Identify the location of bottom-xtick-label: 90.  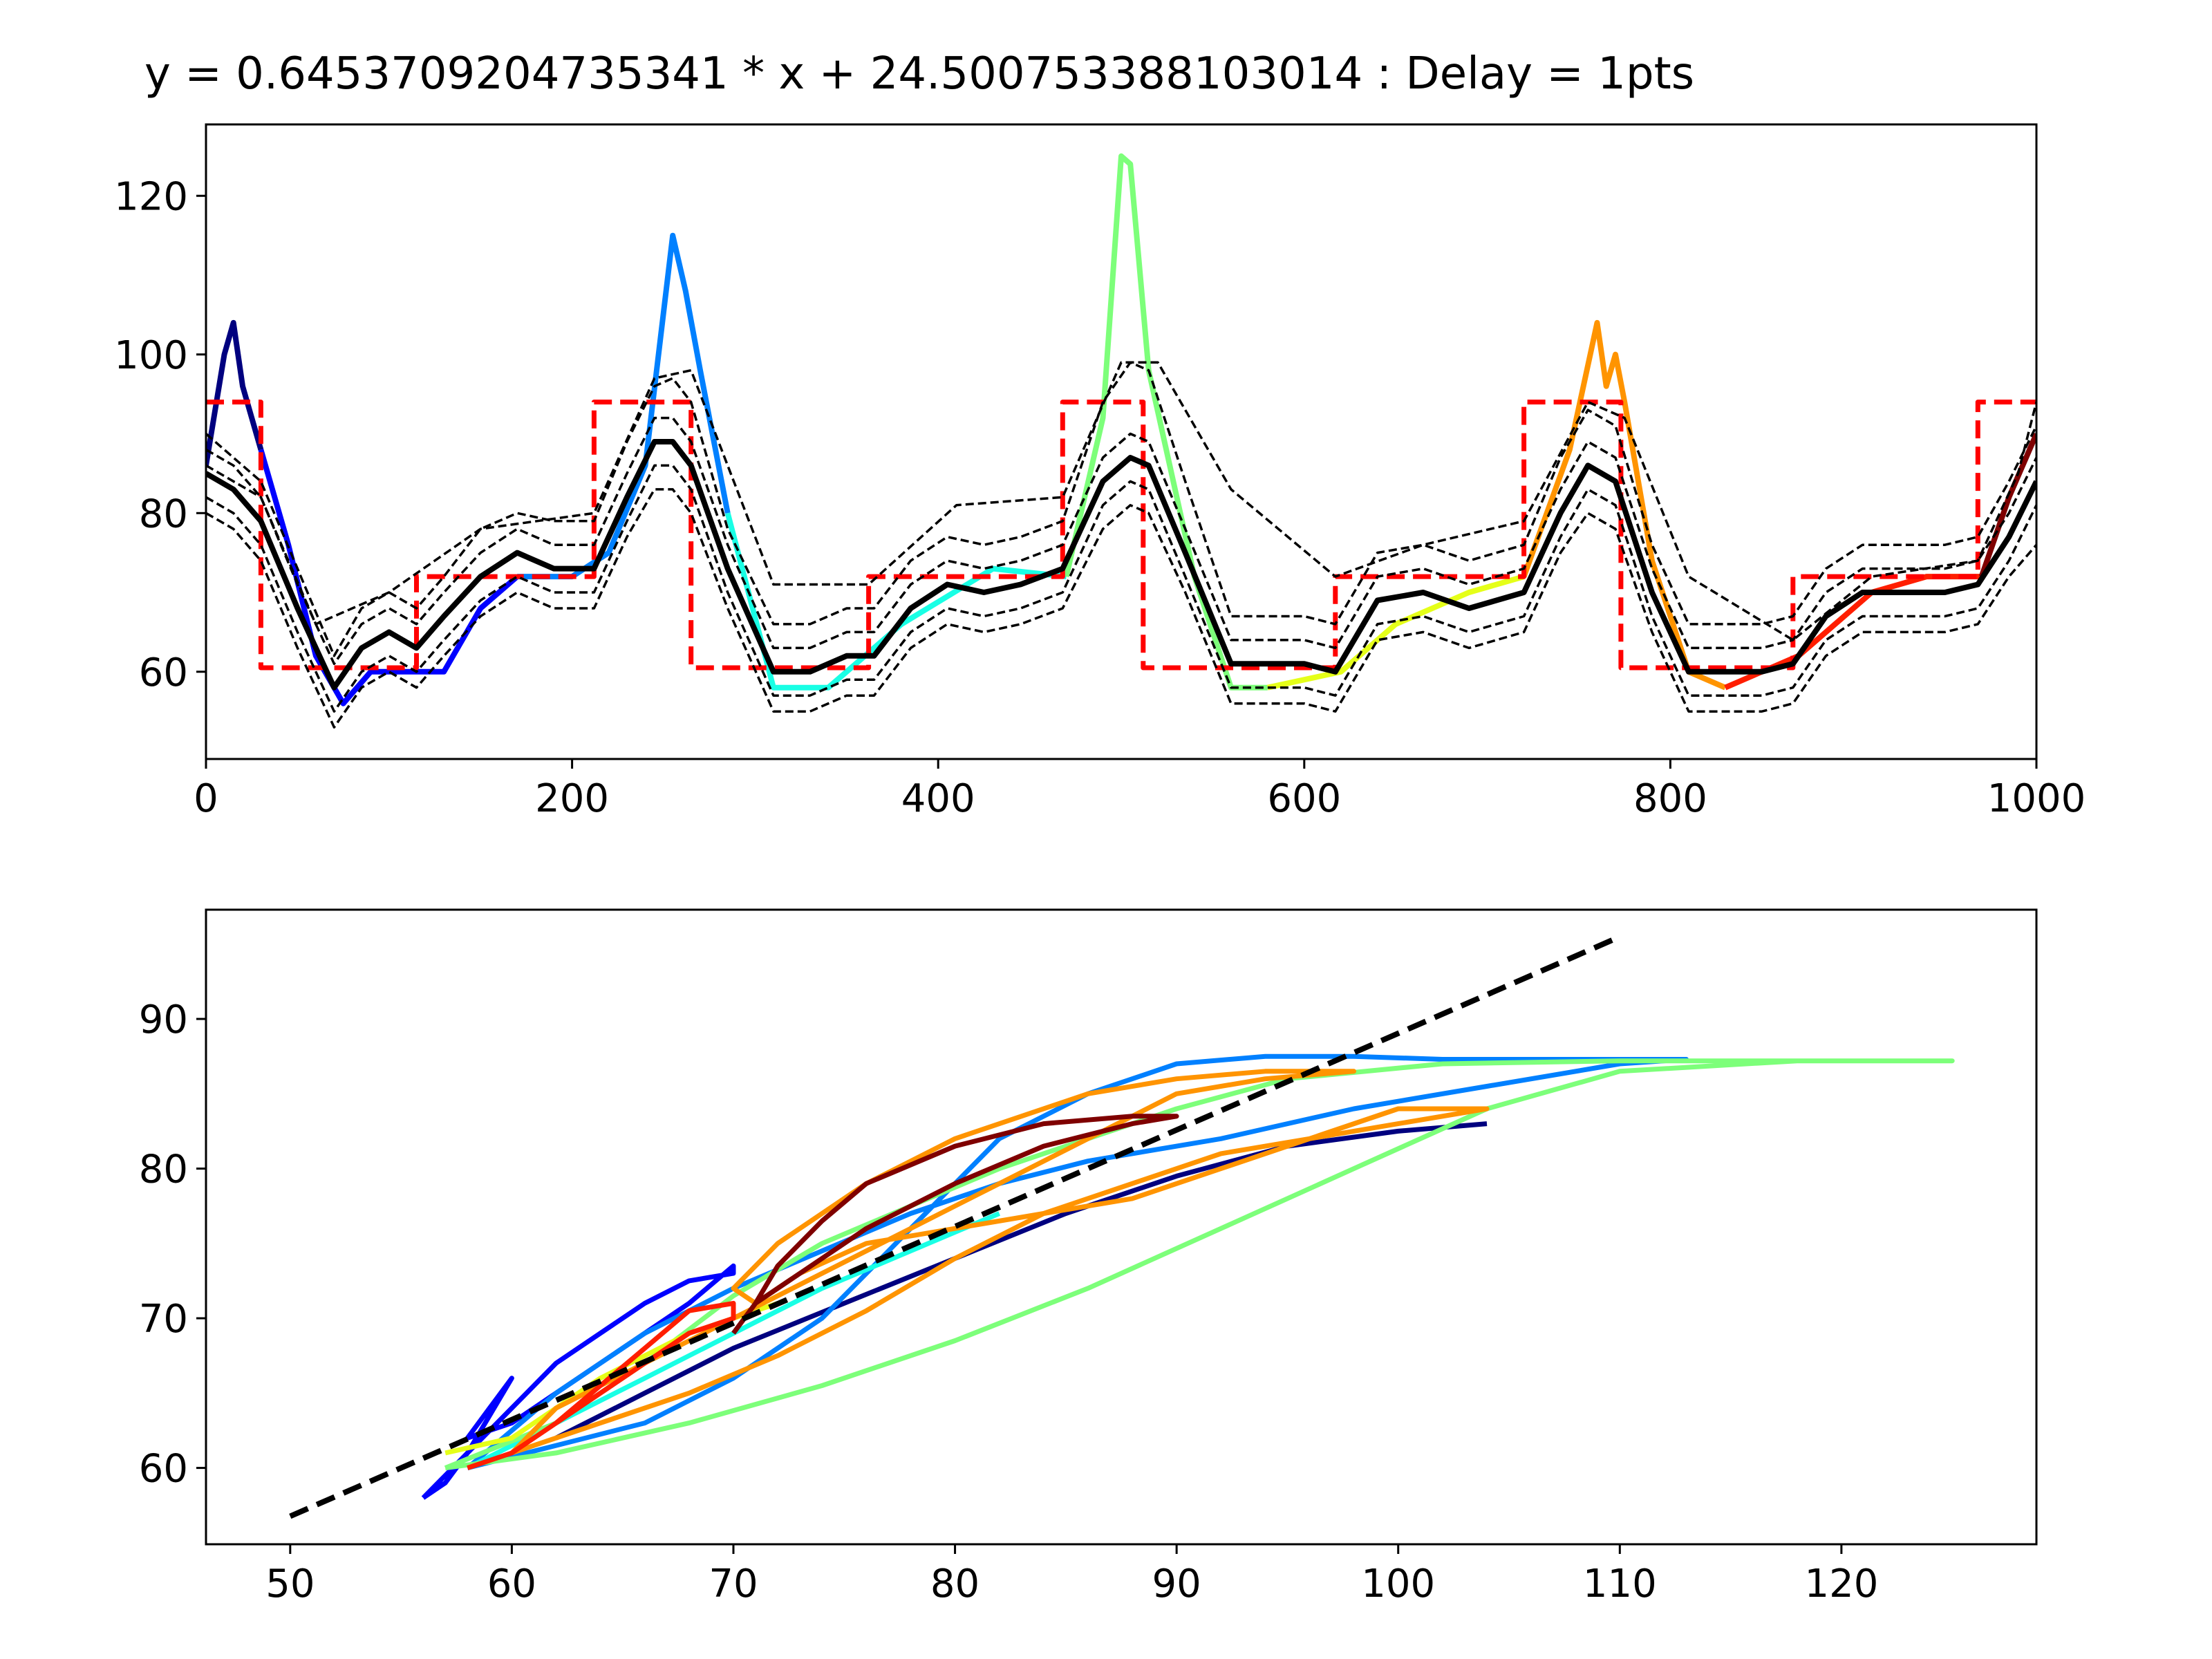
(1176, 1584).